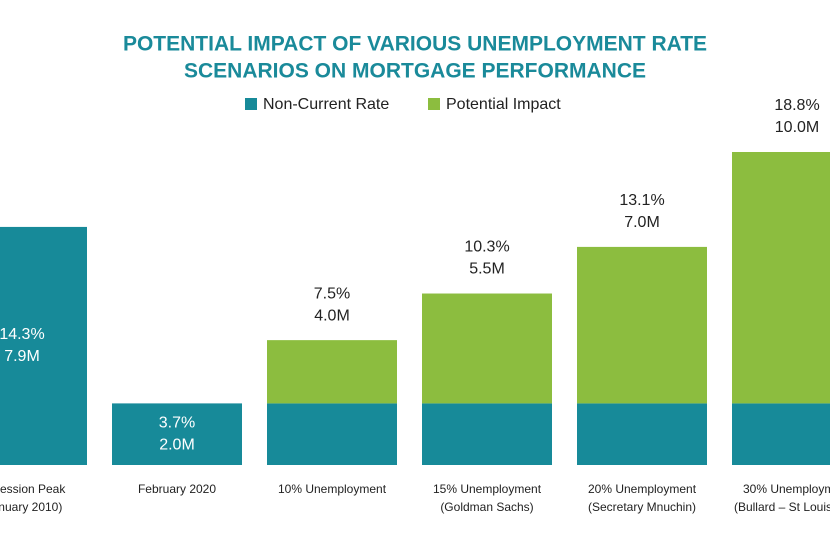 The image size is (830, 550). What do you see at coordinates (33, 489) in the screenshot?
I see `x-tick-label: Recession Peak` at bounding box center [33, 489].